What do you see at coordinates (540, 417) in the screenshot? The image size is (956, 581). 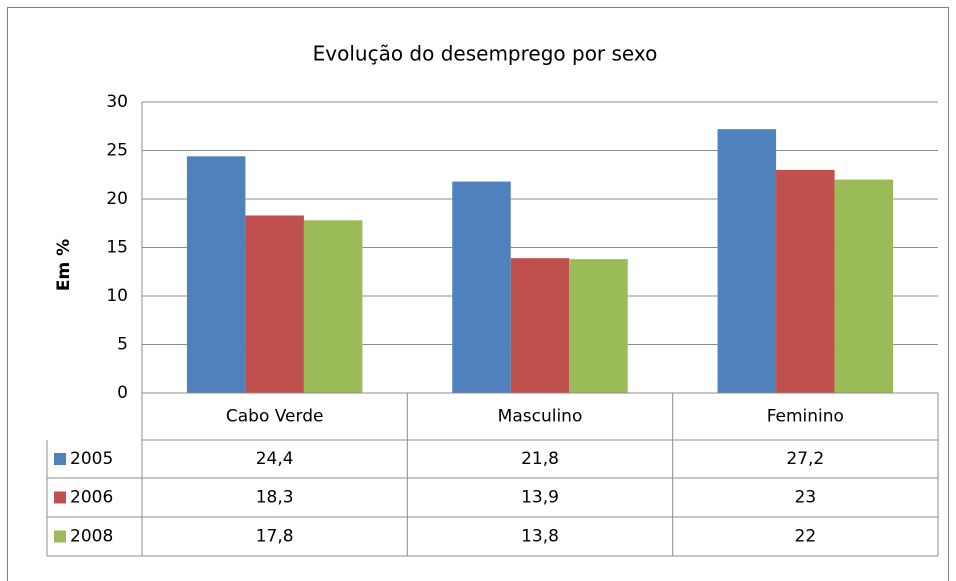 I see `x-tick-label: Masculino` at bounding box center [540, 417].